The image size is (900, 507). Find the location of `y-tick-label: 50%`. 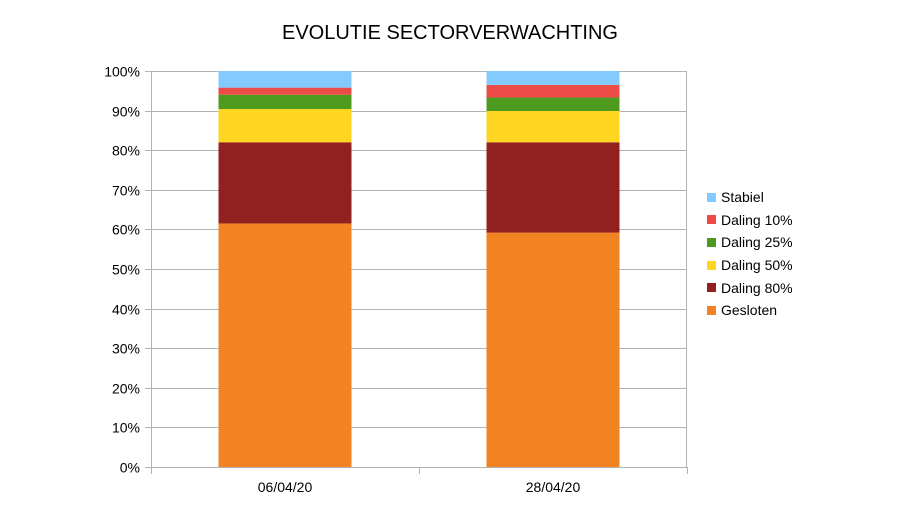

y-tick-label: 50% is located at coordinates (126, 270).